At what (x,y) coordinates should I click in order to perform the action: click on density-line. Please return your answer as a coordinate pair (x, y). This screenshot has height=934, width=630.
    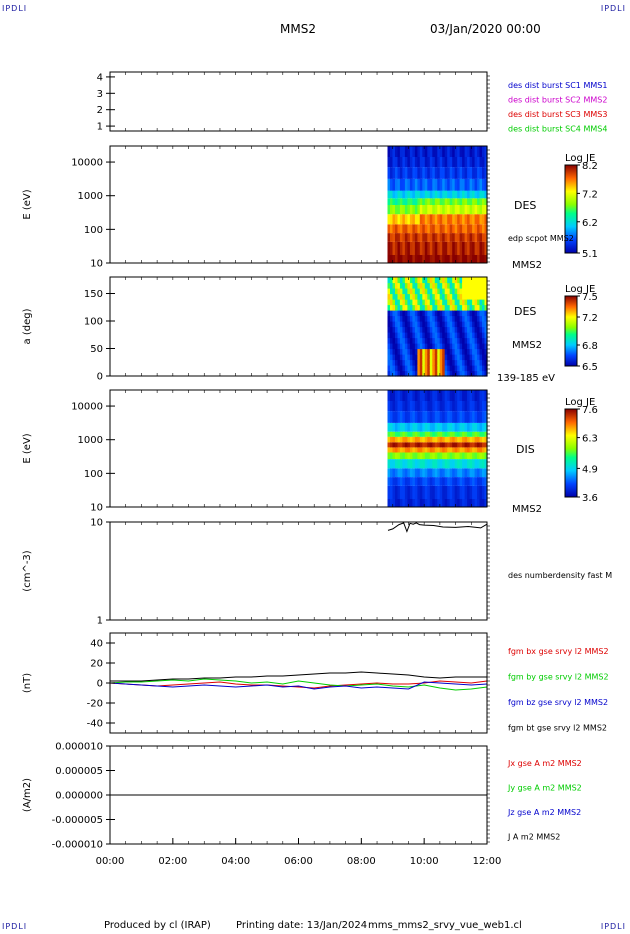
    Looking at the image, I should click on (437, 527).